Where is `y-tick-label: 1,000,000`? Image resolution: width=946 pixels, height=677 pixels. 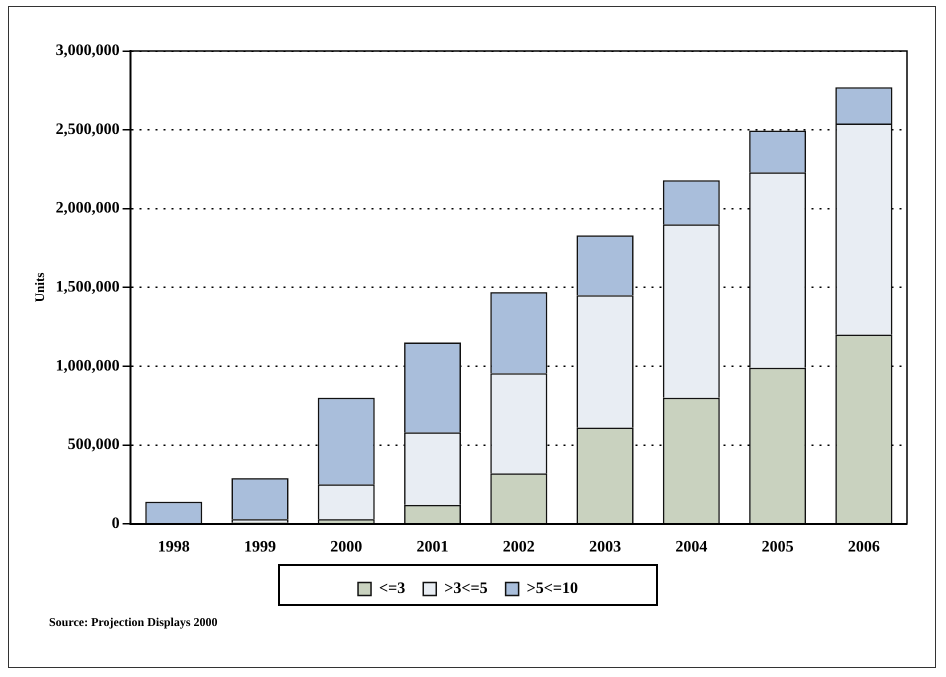 y-tick-label: 1,000,000 is located at coordinates (88, 365).